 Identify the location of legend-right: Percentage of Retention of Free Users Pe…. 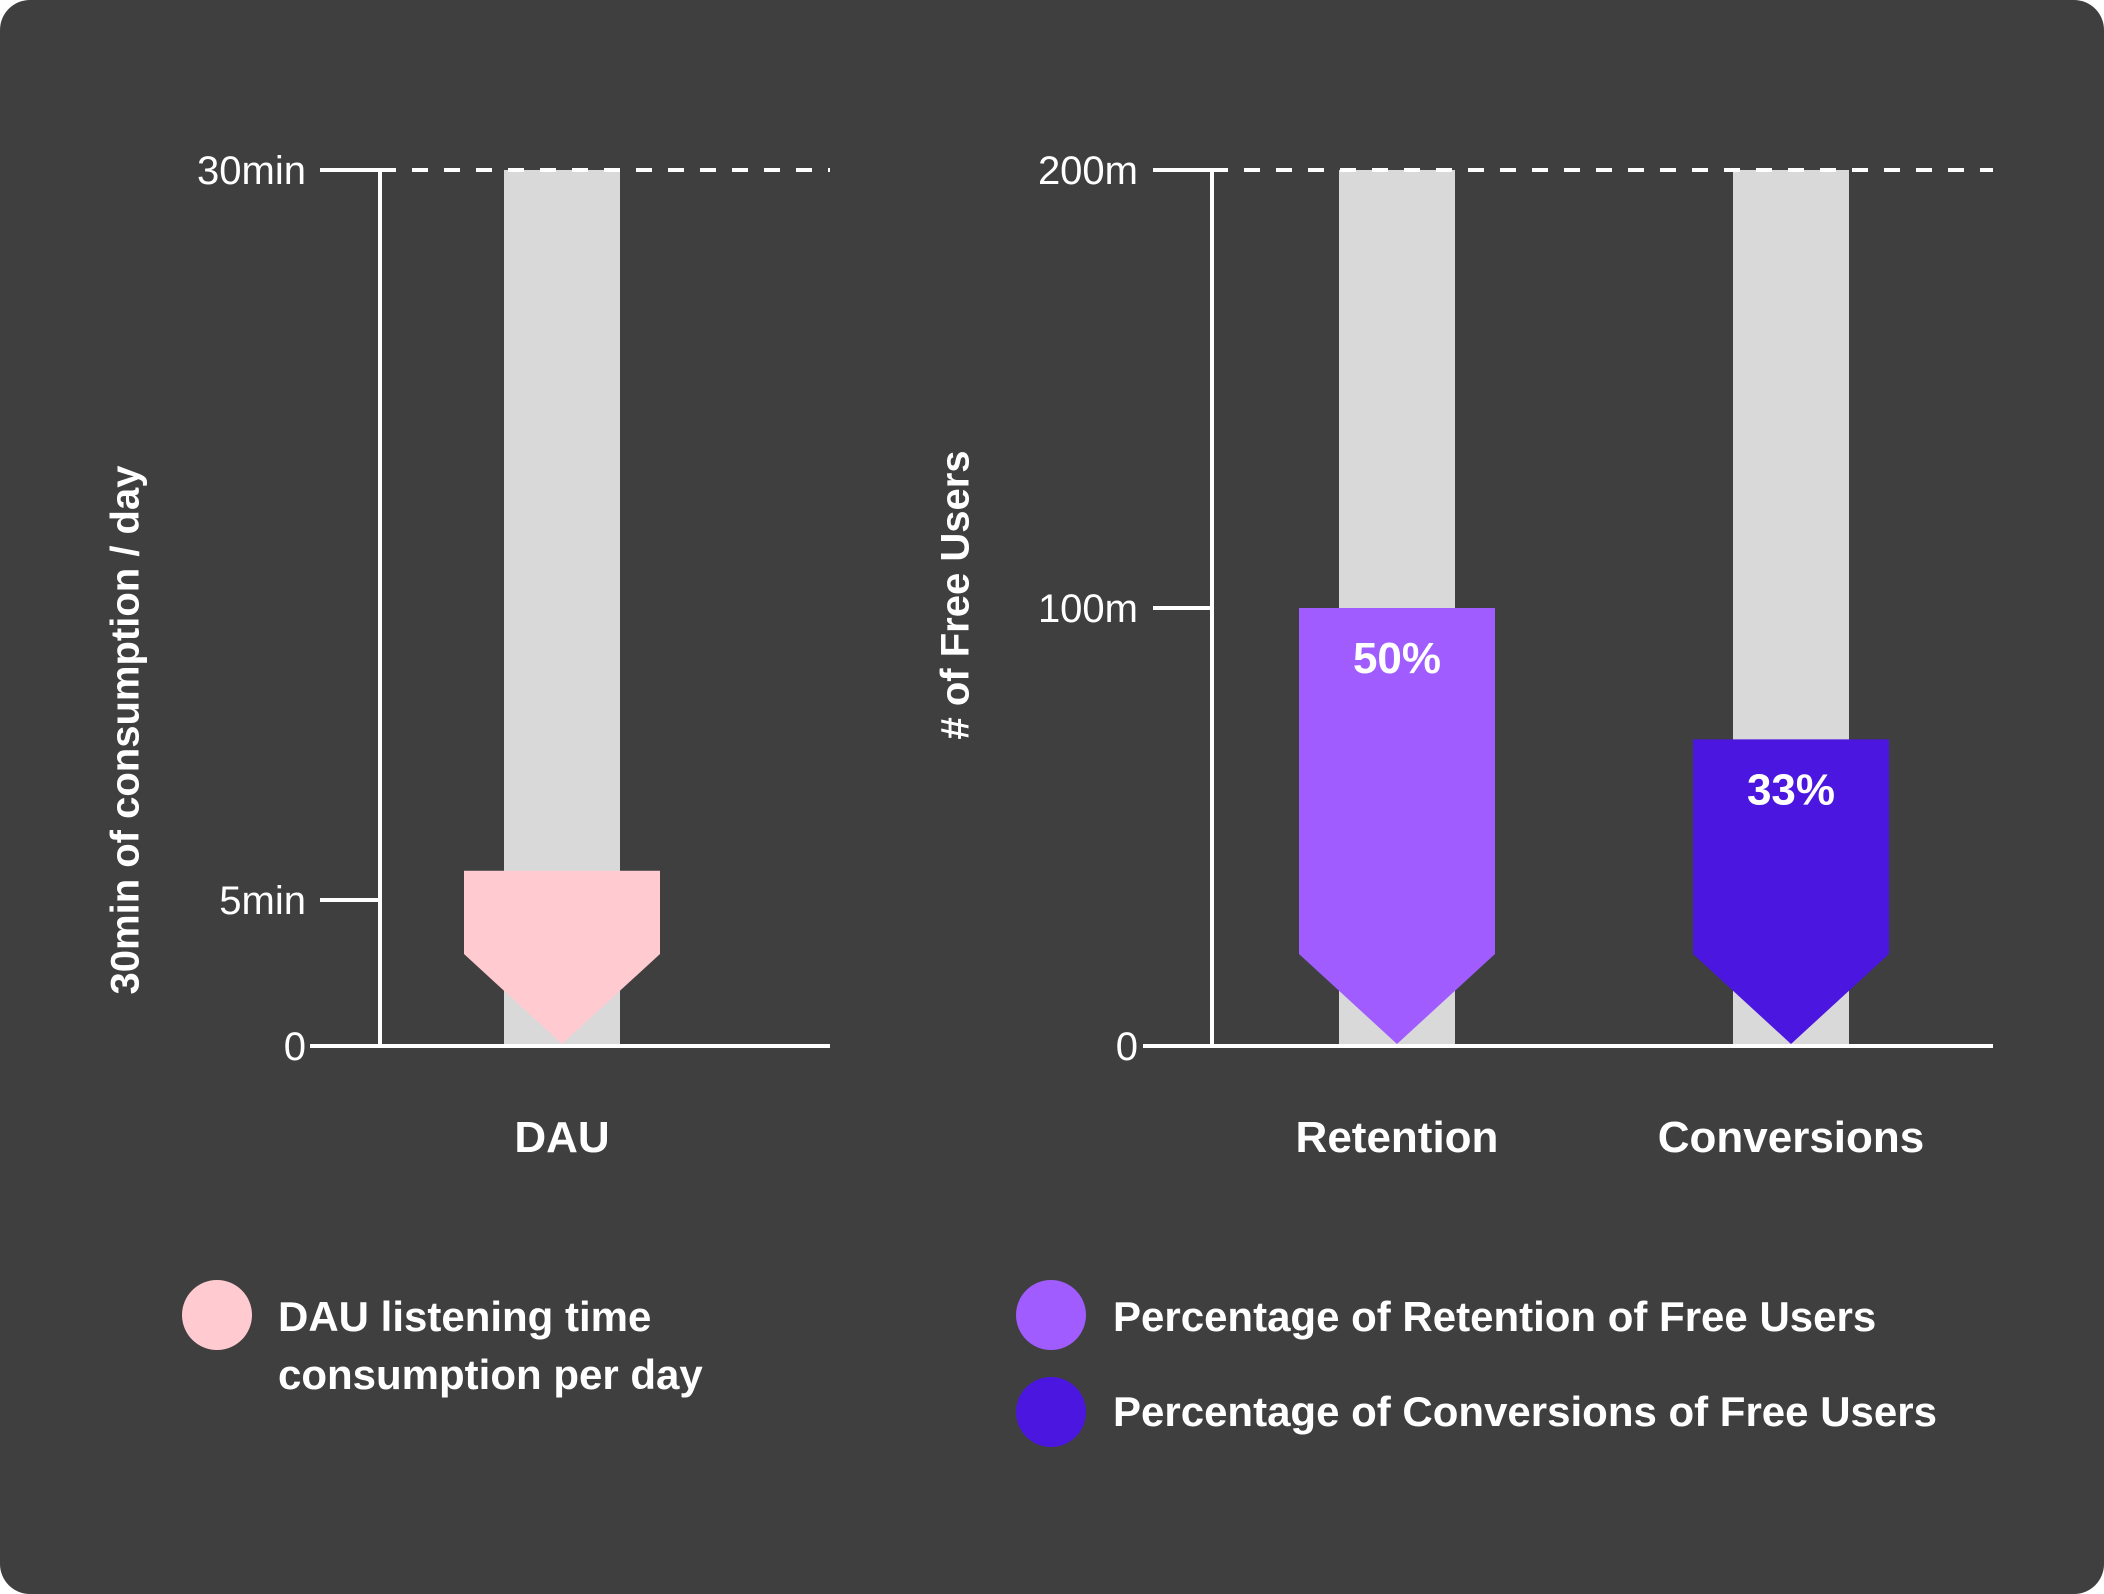
(1476, 1363).